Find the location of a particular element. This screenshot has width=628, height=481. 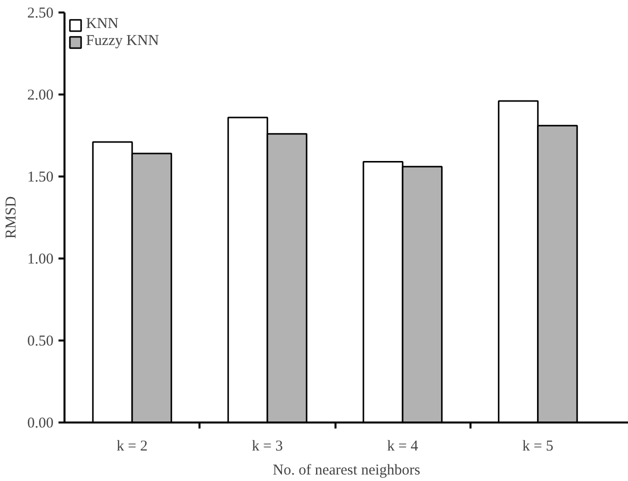

y-tick-label: 2.00 is located at coordinates (40, 96).